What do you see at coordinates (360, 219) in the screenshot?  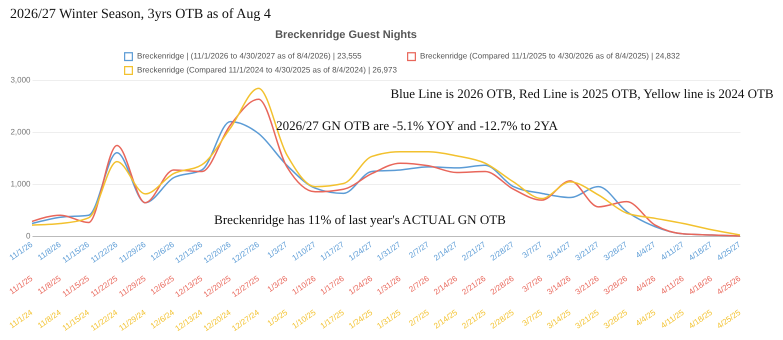 I see `annotation: Breckenridge has 11% of last year's ACTUAL GN OTB` at bounding box center [360, 219].